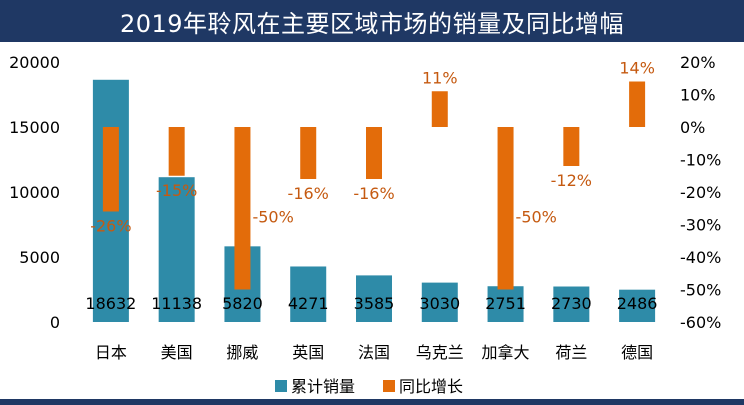 The width and height of the screenshot is (744, 405). What do you see at coordinates (111, 352) in the screenshot?
I see `category-label: 日本` at bounding box center [111, 352].